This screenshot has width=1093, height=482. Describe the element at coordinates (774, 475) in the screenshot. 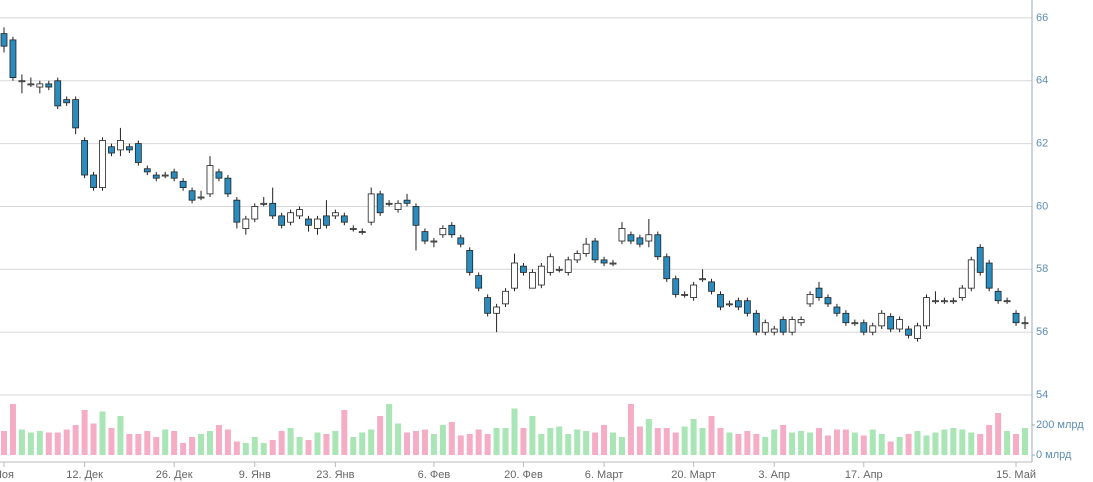

I see `x-tick-label: 3. Апр` at that location.